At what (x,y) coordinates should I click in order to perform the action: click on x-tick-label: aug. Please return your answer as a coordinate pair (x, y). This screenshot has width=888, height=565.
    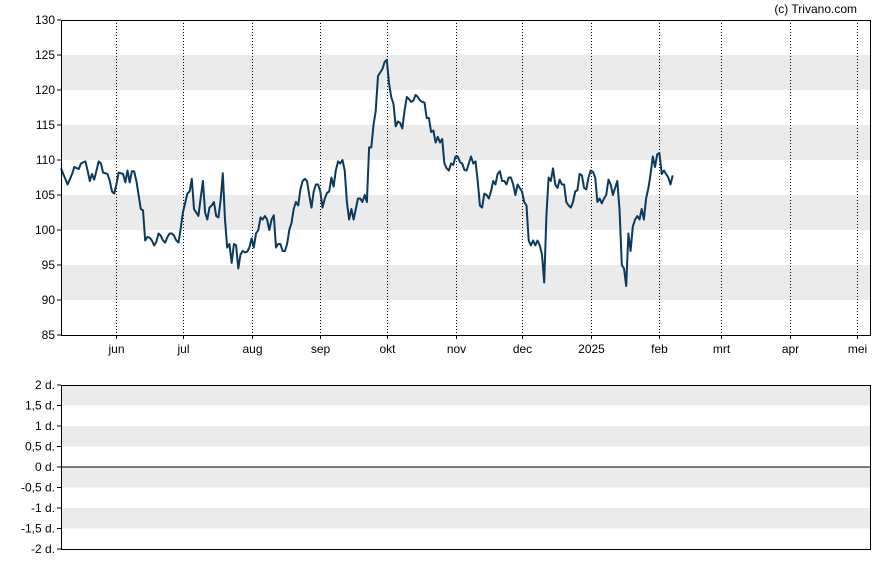
    Looking at the image, I should click on (252, 349).